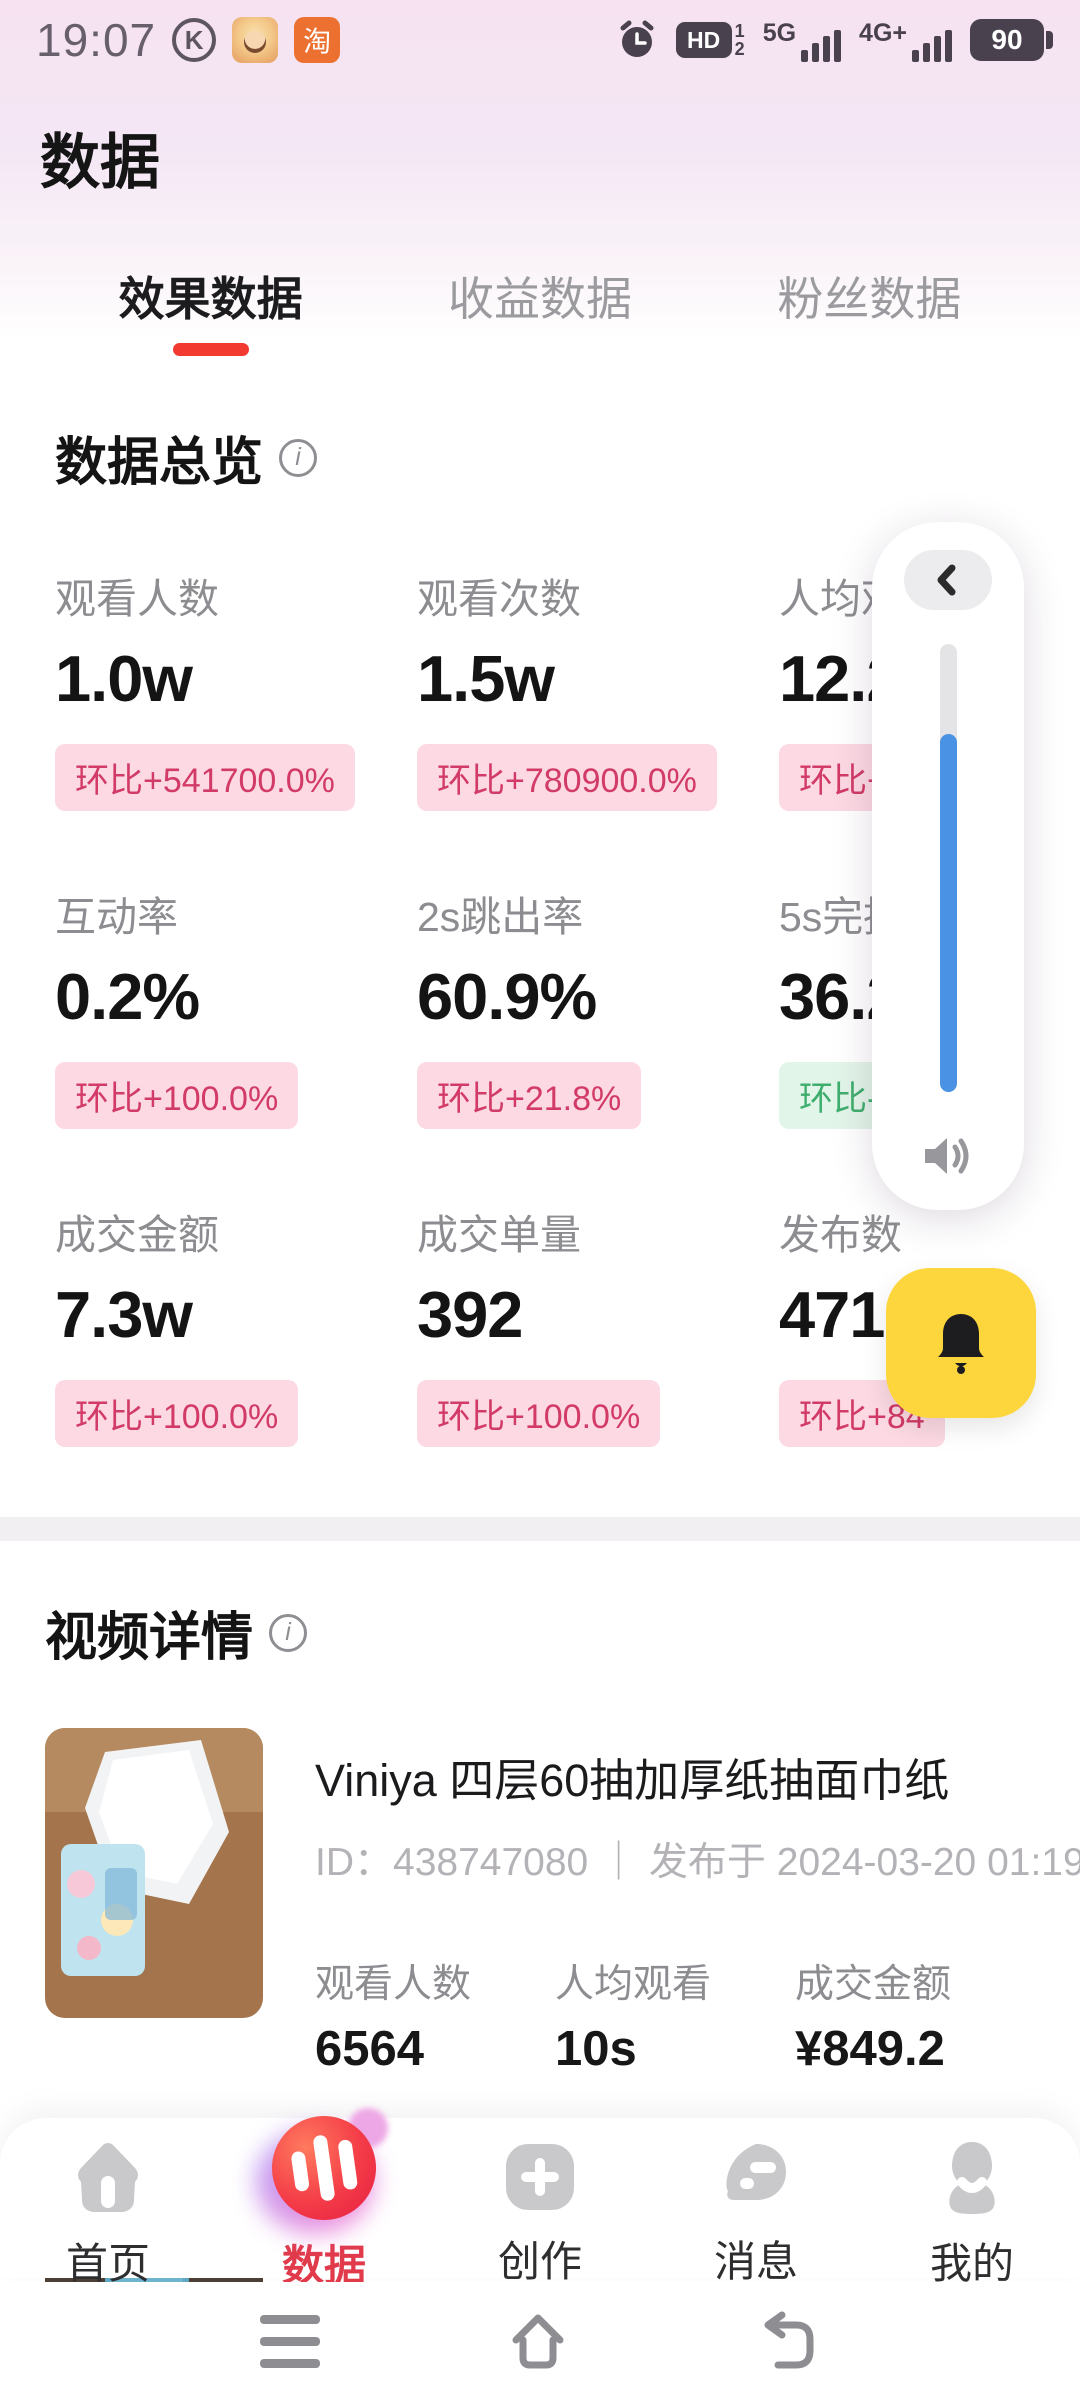 The image size is (1080, 2400). What do you see at coordinates (529, 1095) in the screenshot?
I see `delta-badge: 环比+21.8%` at bounding box center [529, 1095].